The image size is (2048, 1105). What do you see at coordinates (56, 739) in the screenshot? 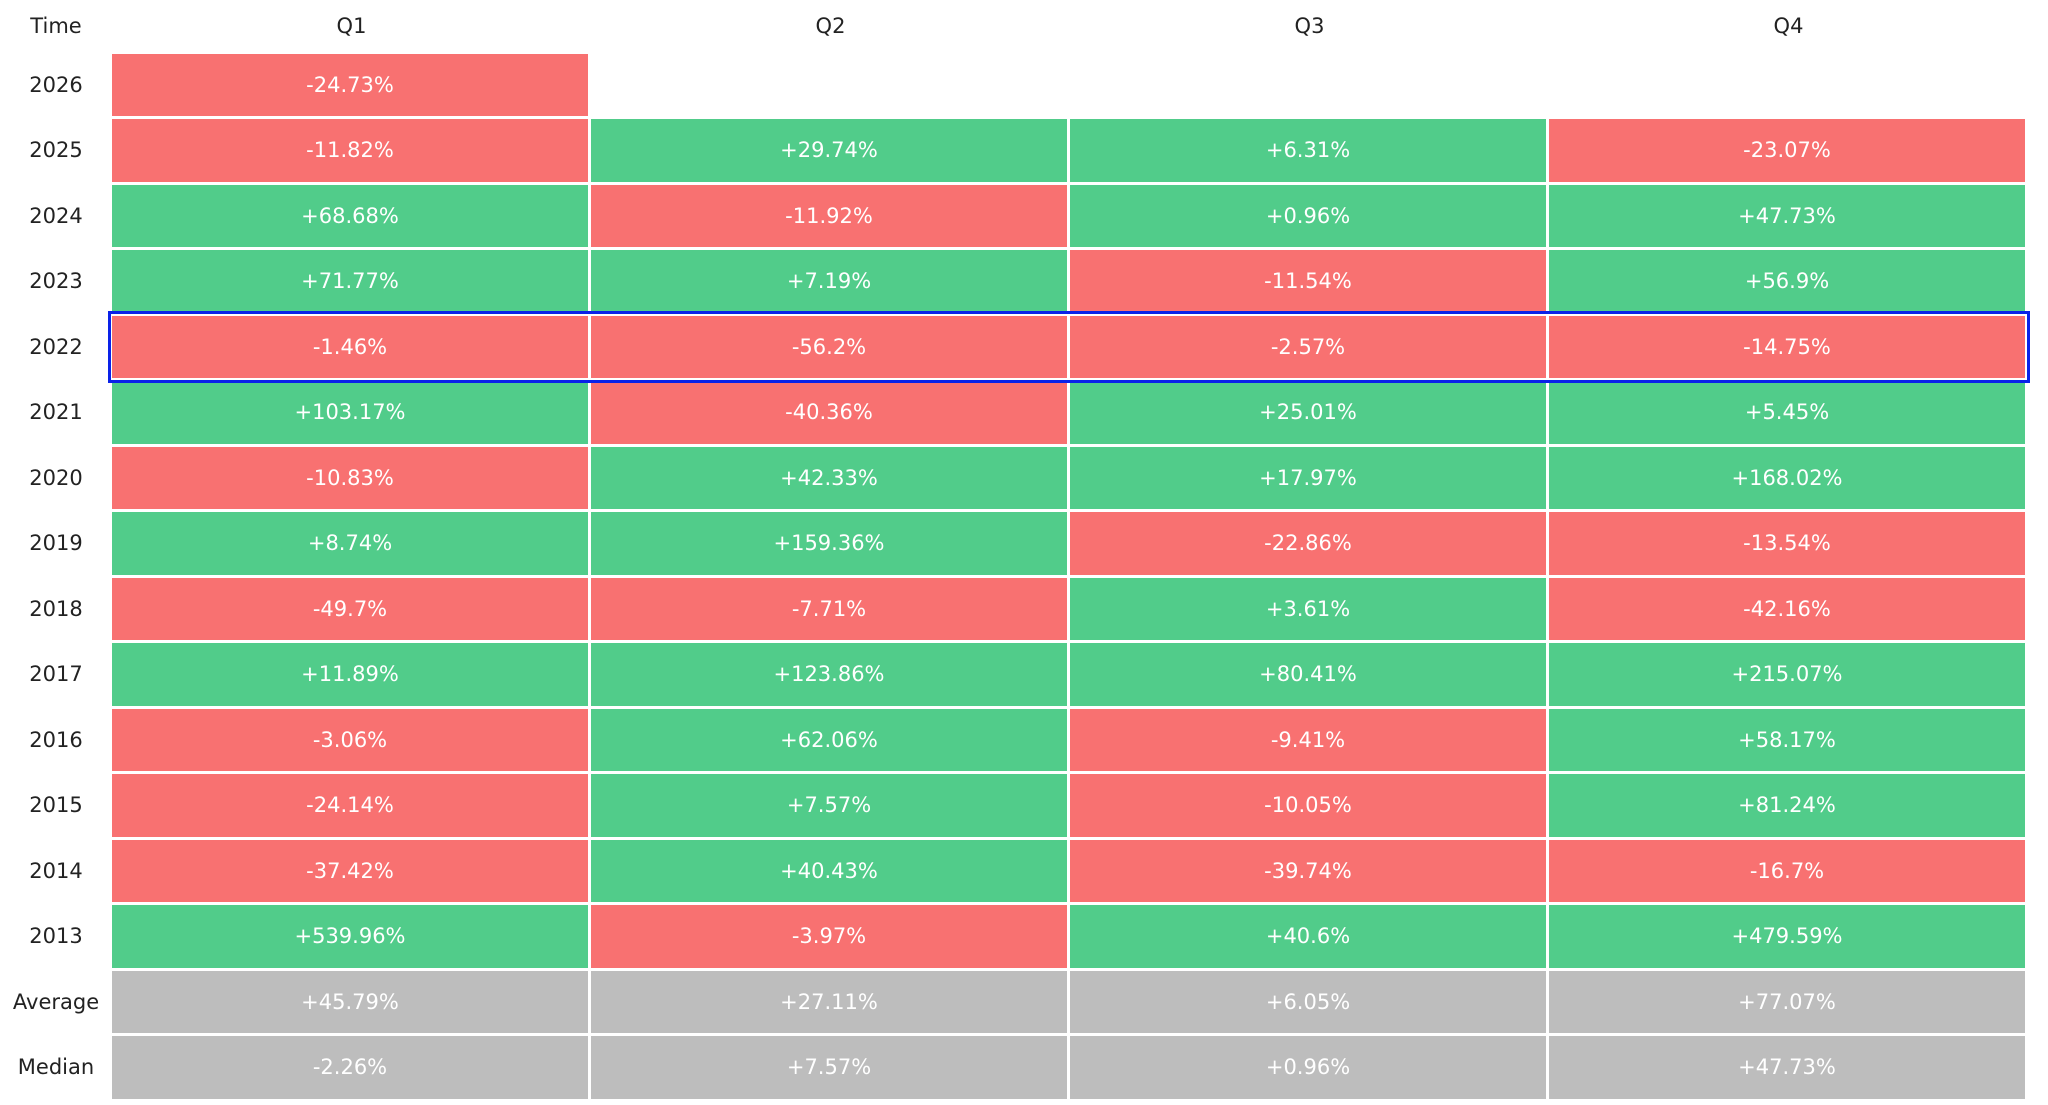
I see `row-label: 2016` at bounding box center [56, 739].